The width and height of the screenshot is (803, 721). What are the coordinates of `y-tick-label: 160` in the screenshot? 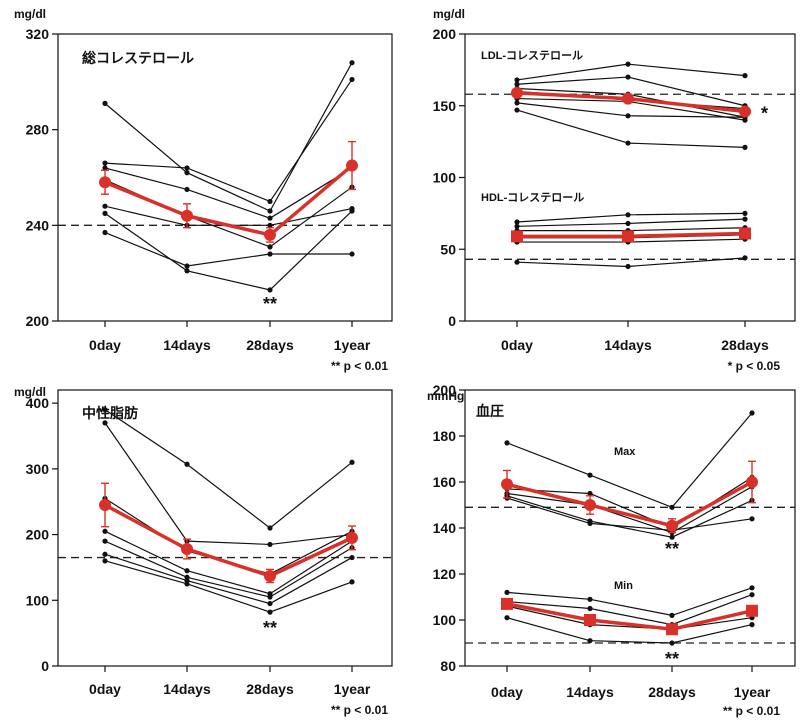 It's located at (445, 482).